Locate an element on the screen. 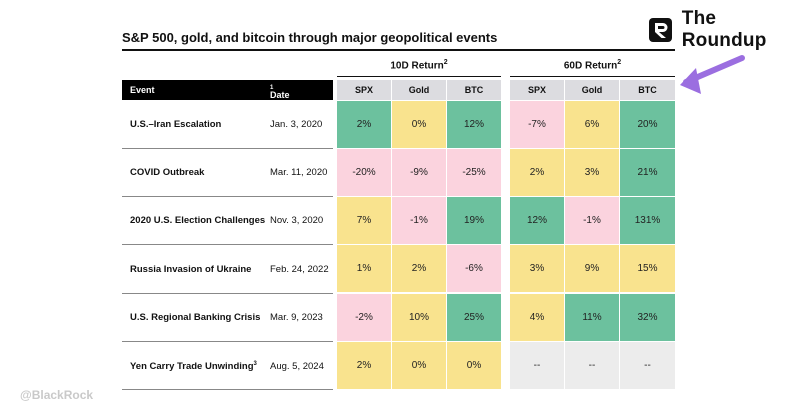  event-date-header: Event Date 1 is located at coordinates (227, 90).